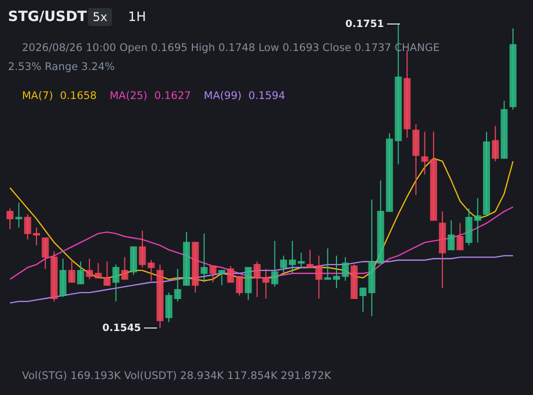  Describe the element at coordinates (223, 96) in the screenshot. I see `text: MA(99)` at that location.